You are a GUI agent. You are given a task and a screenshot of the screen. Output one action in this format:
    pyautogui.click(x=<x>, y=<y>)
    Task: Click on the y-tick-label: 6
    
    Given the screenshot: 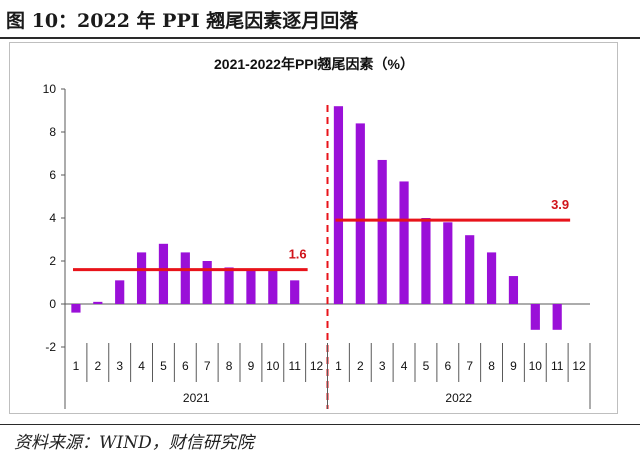 What is the action you would take?
    pyautogui.click(x=52, y=175)
    